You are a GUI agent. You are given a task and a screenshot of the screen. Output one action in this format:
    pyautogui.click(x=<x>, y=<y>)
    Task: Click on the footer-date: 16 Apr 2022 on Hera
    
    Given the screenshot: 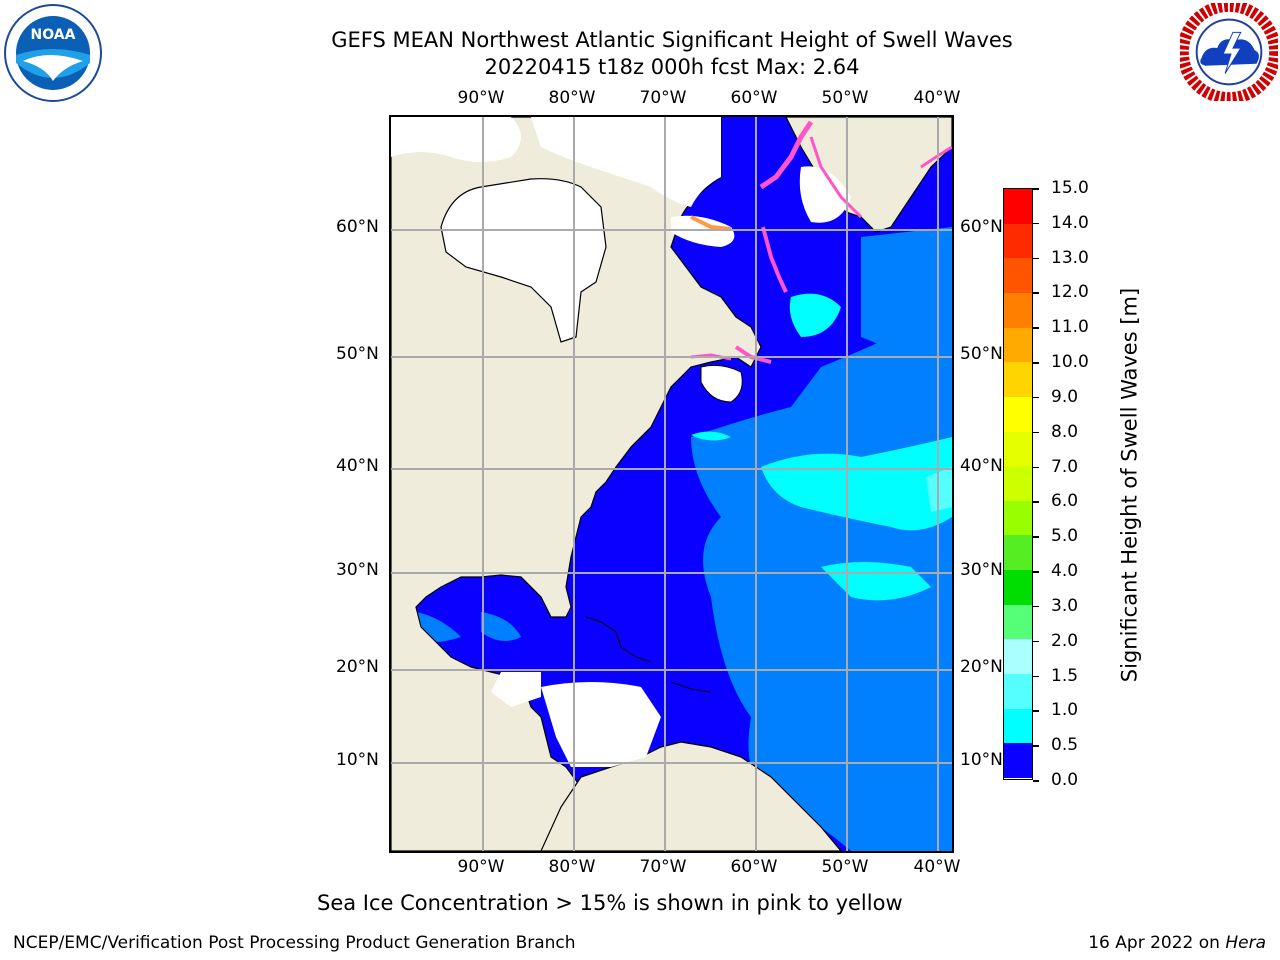 What is the action you would take?
    pyautogui.click(x=1177, y=943)
    